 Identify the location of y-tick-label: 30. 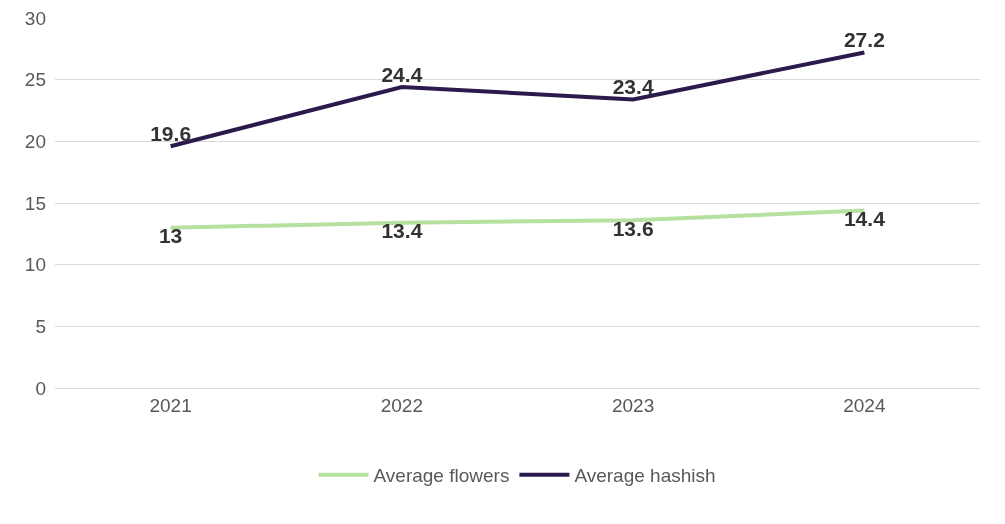
(35, 18).